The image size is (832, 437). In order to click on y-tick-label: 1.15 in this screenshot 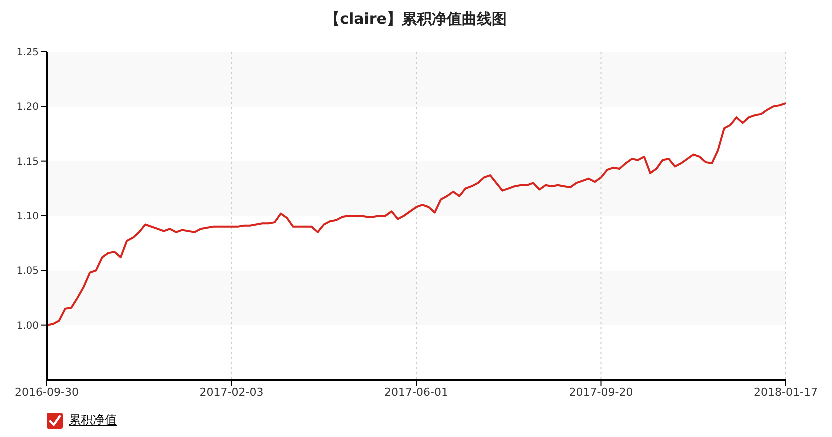, I will do `click(27, 162)`.